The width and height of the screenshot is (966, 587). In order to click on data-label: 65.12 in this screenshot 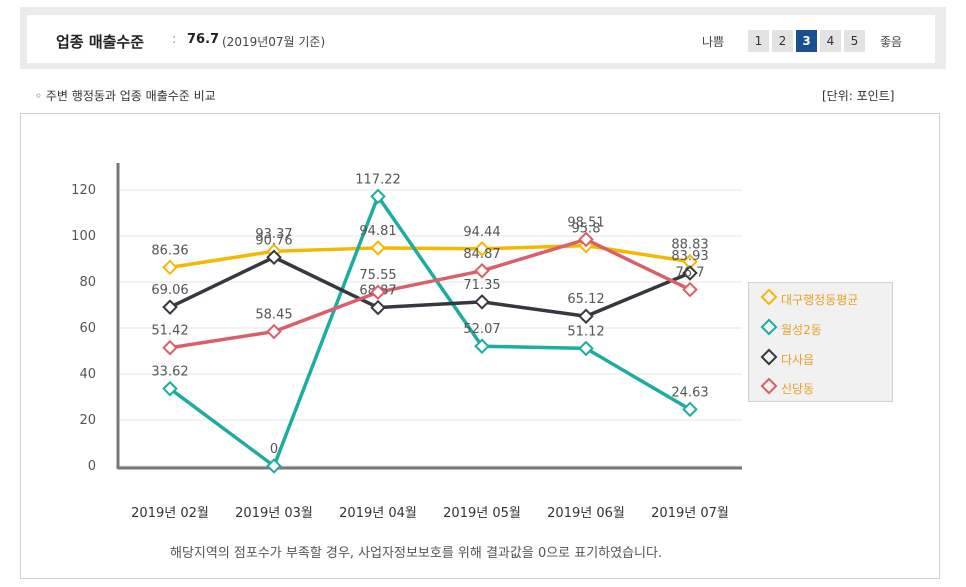, I will do `click(585, 299)`.